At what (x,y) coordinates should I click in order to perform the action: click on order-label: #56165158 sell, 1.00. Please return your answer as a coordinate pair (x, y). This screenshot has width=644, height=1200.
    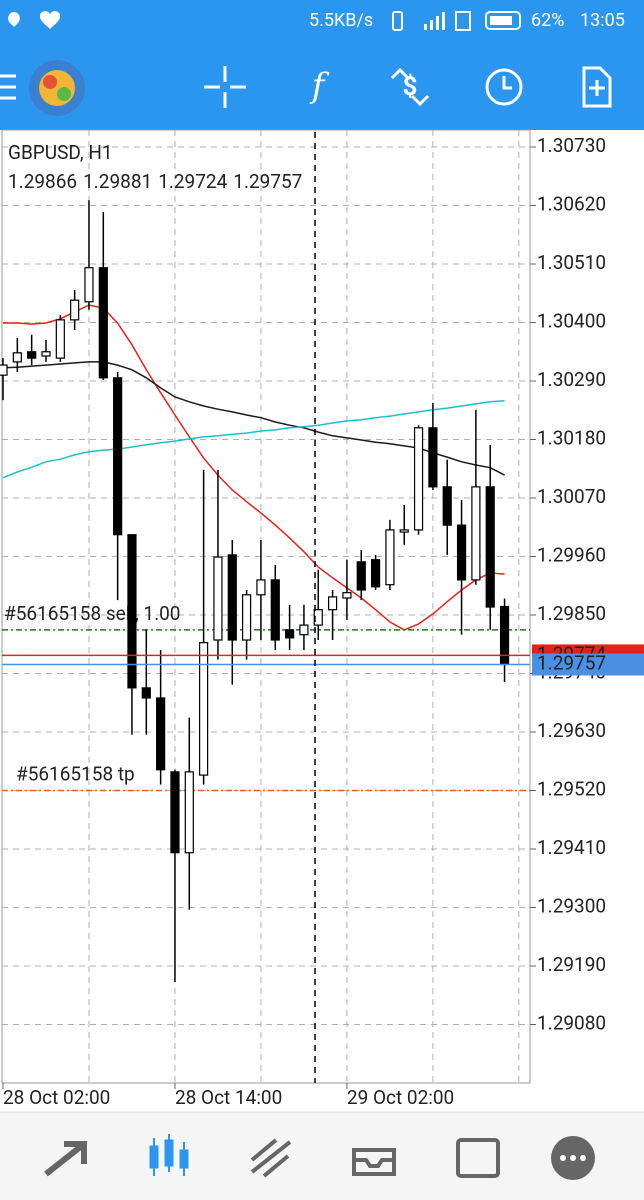
    Looking at the image, I should click on (92, 613).